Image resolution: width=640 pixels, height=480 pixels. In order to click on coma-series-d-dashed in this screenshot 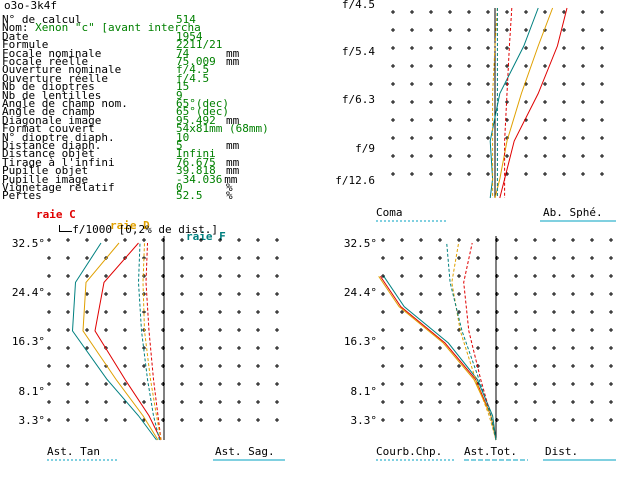, I will do `click(495, 102)`.